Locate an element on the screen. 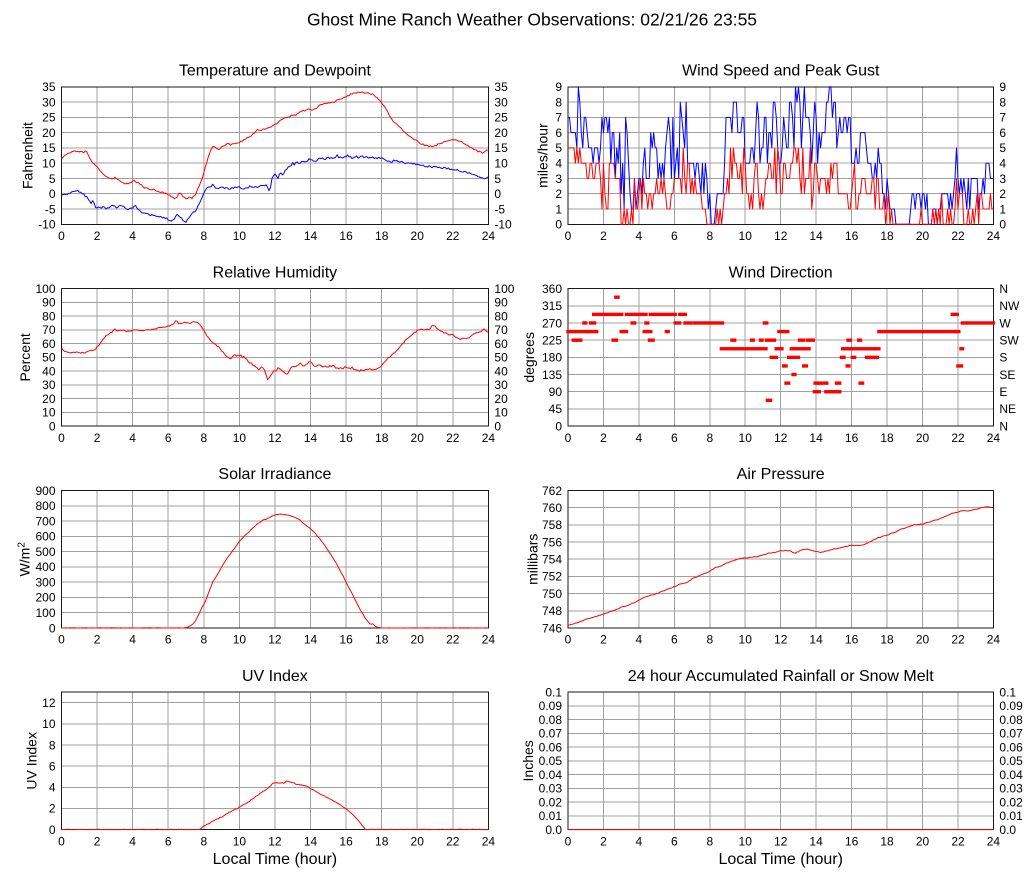 This screenshot has height=878, width=1027. svg-text: Relative Humidity is located at coordinates (275, 272).